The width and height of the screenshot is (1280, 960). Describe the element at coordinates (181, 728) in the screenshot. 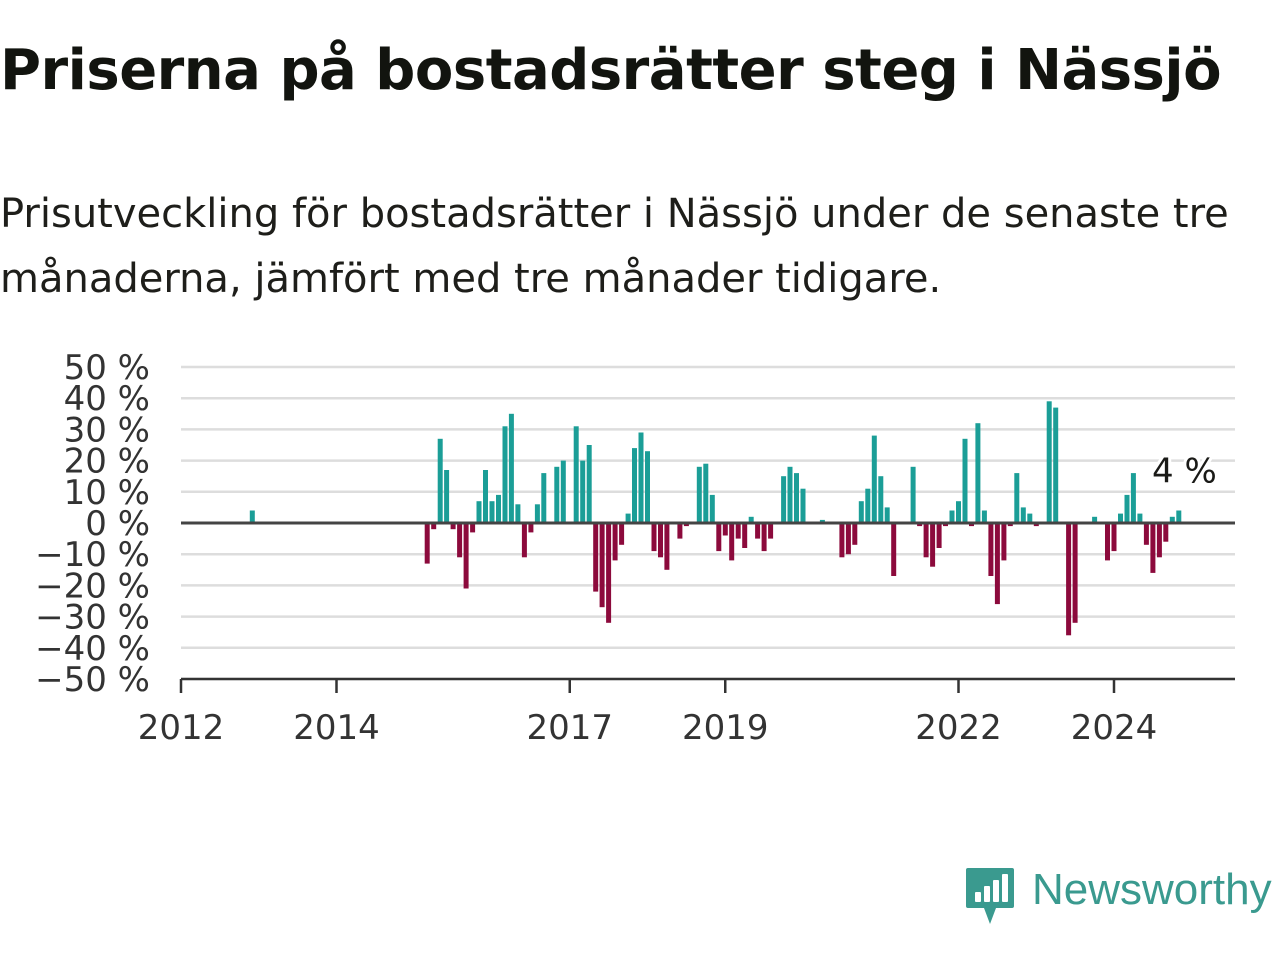

I see `x-tick-label: 2012` at that location.